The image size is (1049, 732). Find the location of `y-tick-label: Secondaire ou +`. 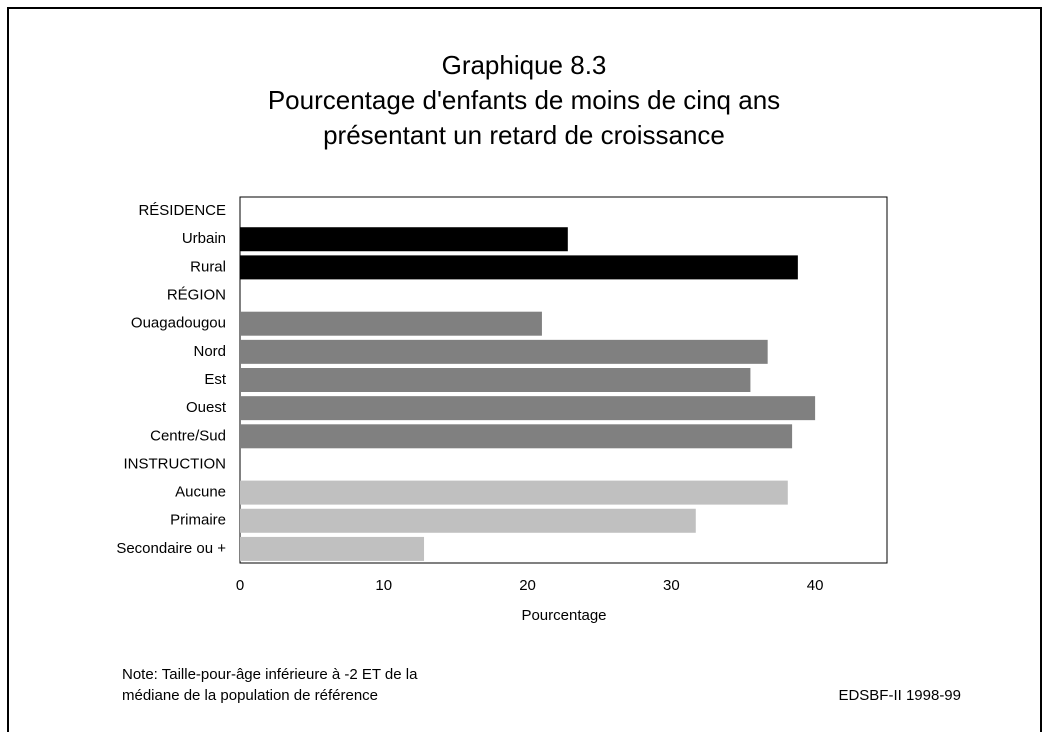

y-tick-label: Secondaire ou + is located at coordinates (171, 548).